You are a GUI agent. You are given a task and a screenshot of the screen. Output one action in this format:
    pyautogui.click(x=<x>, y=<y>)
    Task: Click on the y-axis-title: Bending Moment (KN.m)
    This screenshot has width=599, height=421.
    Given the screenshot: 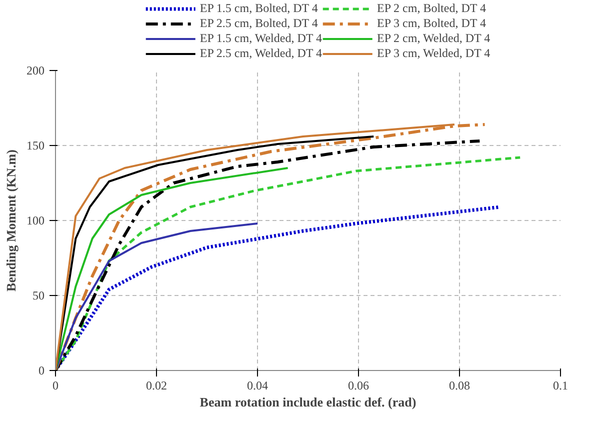 What is the action you would take?
    pyautogui.click(x=11, y=221)
    